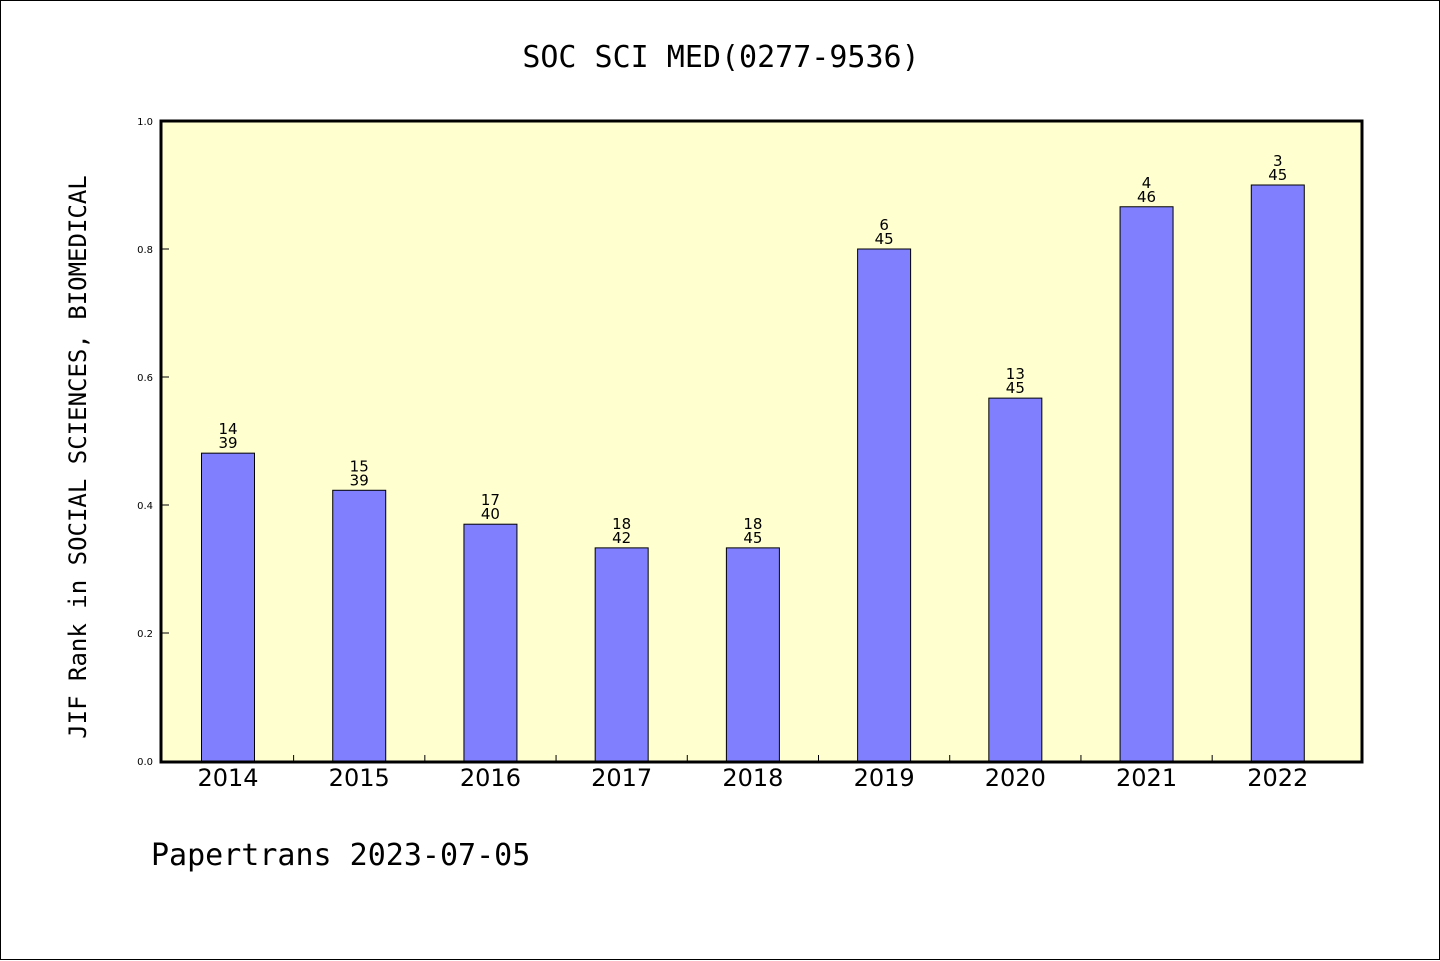 Image resolution: width=1440 pixels, height=961 pixels. I want to click on x-tick-label: 2017, so click(621, 778).